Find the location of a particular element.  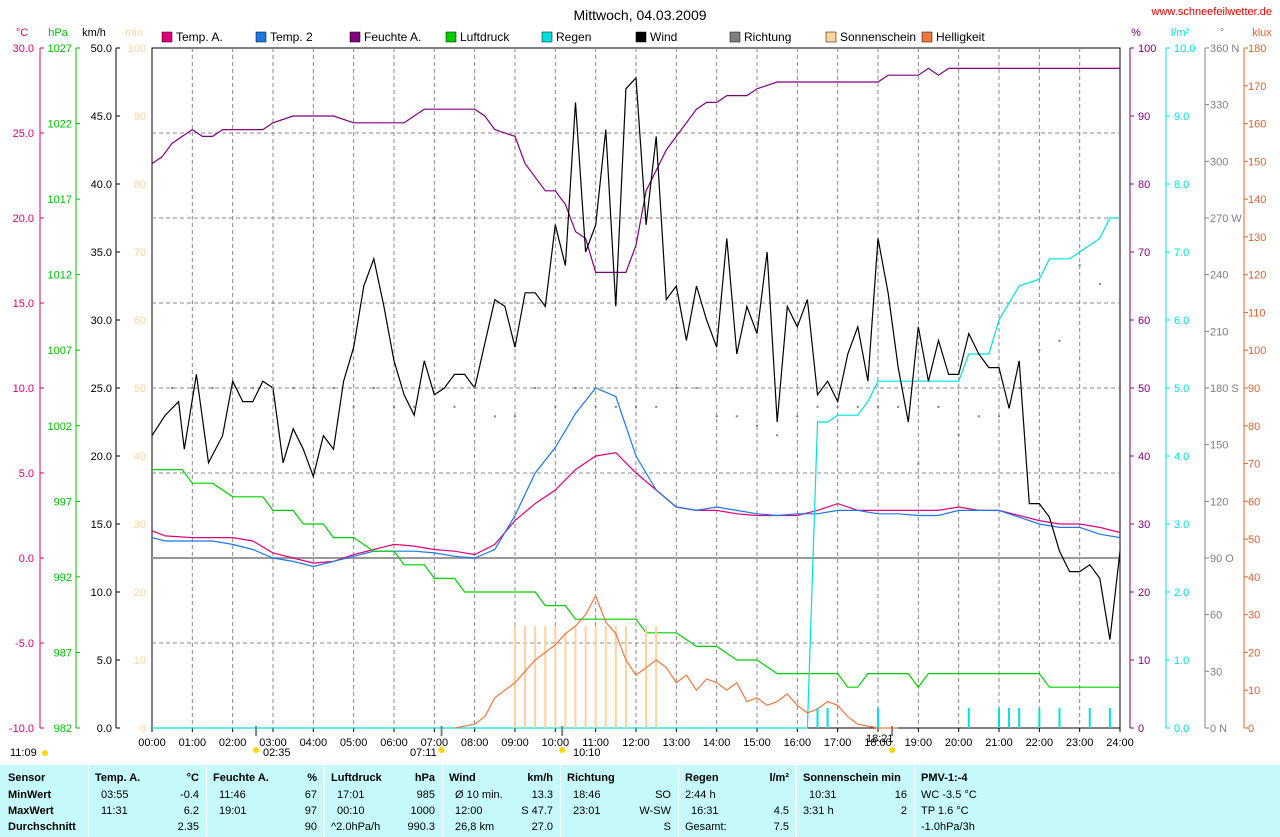

sun-tick-9: 10 is located at coordinates (140, 661).